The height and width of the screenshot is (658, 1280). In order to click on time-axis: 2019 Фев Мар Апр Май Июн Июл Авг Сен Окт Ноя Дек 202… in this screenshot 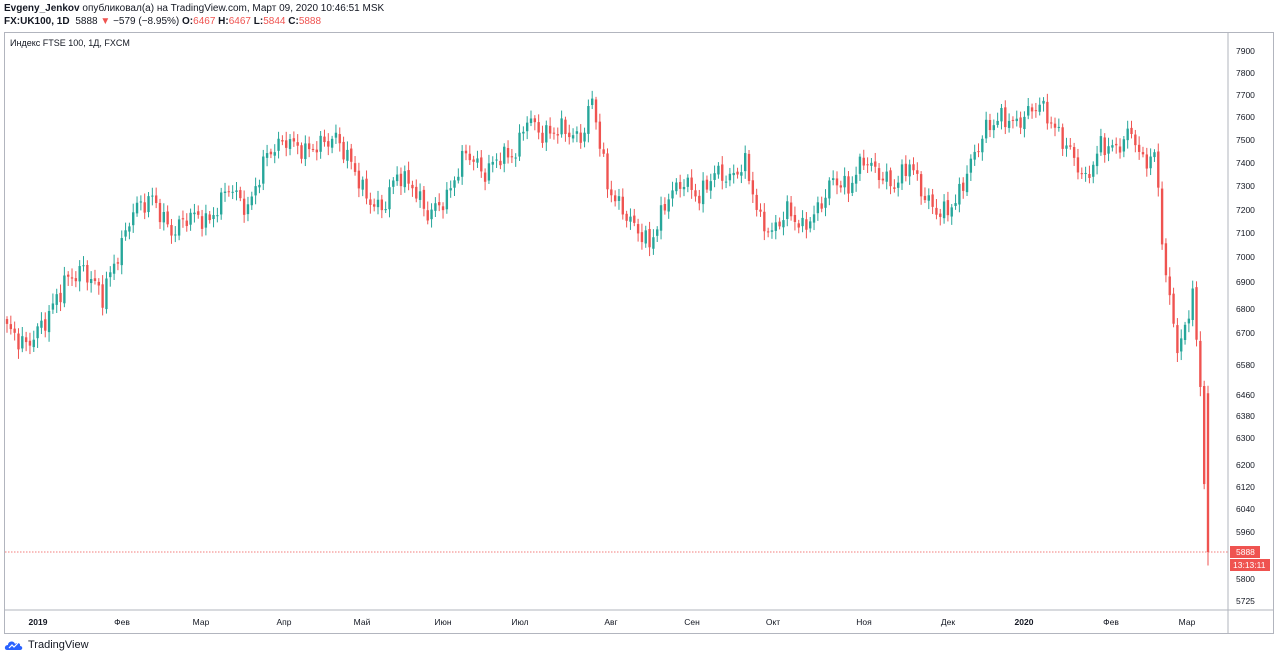, I will do `click(612, 622)`.